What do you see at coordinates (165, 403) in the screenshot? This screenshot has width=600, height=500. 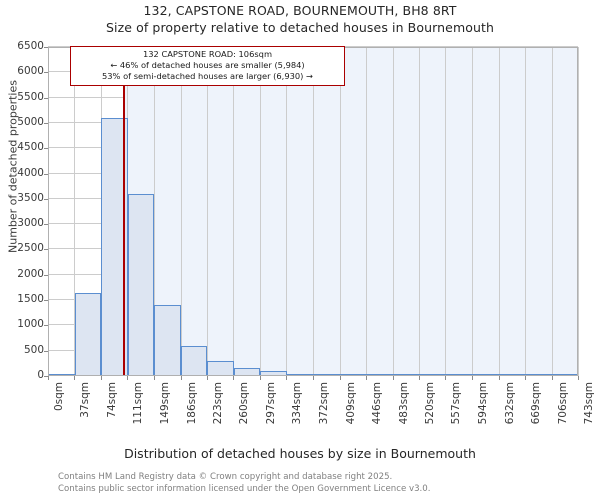 I see `x-axis-tick-label: 149sqm` at bounding box center [165, 403].